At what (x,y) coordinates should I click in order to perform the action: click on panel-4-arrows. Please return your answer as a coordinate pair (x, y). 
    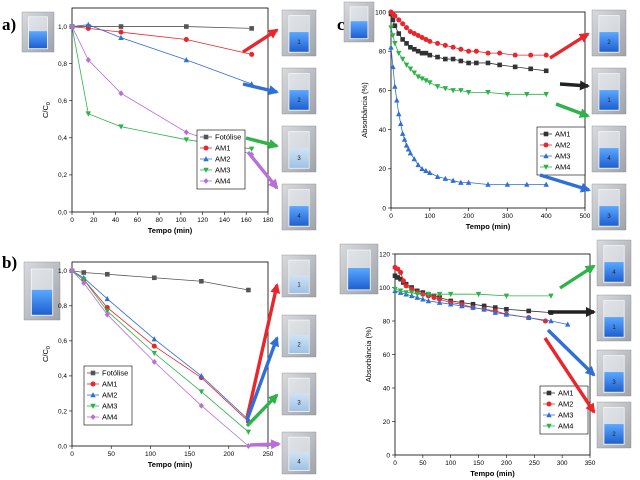
    Looking at the image, I should click on (569, 339).